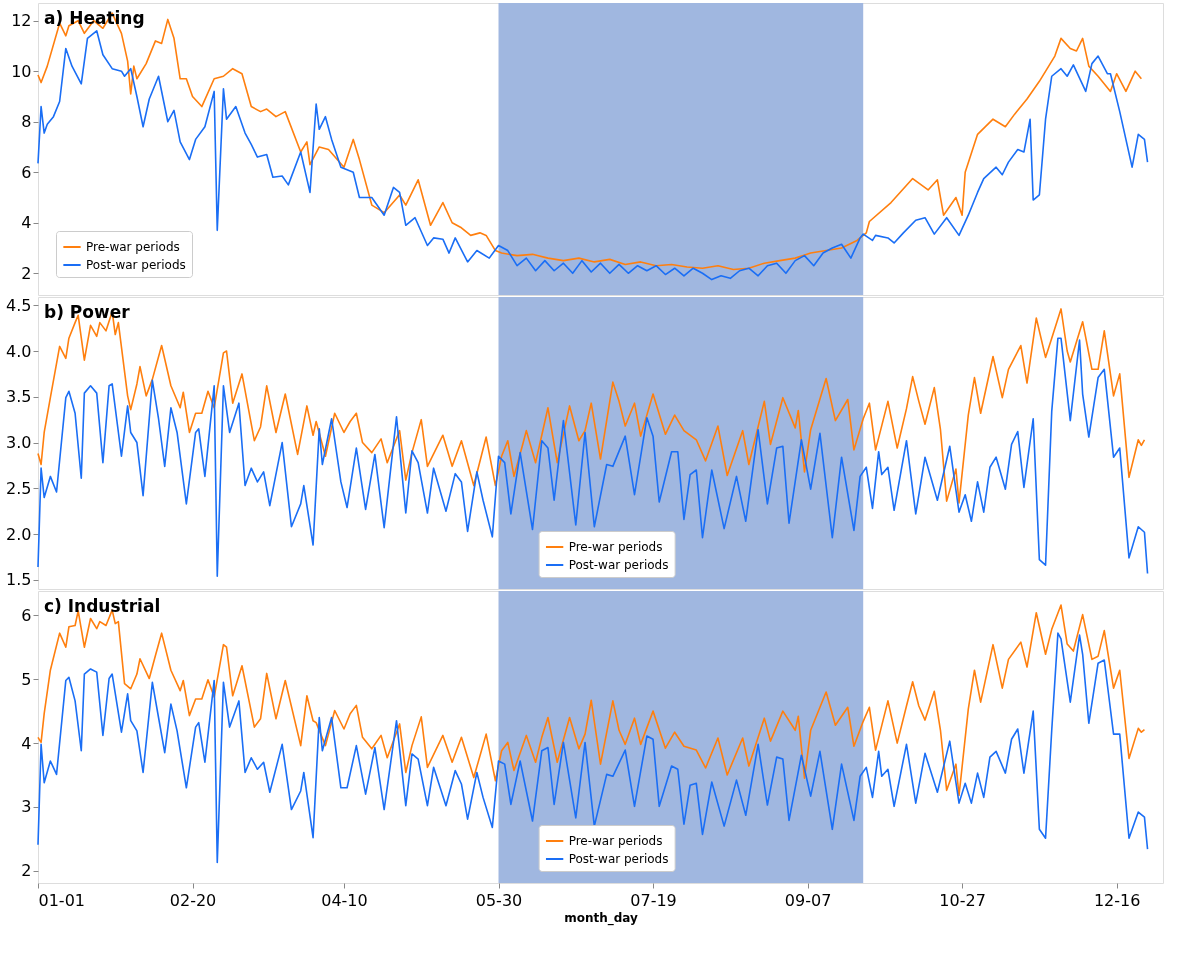 The height and width of the screenshot is (978, 1184). Describe the element at coordinates (193, 900) in the screenshot. I see `x-tick-label: 02-20` at that location.